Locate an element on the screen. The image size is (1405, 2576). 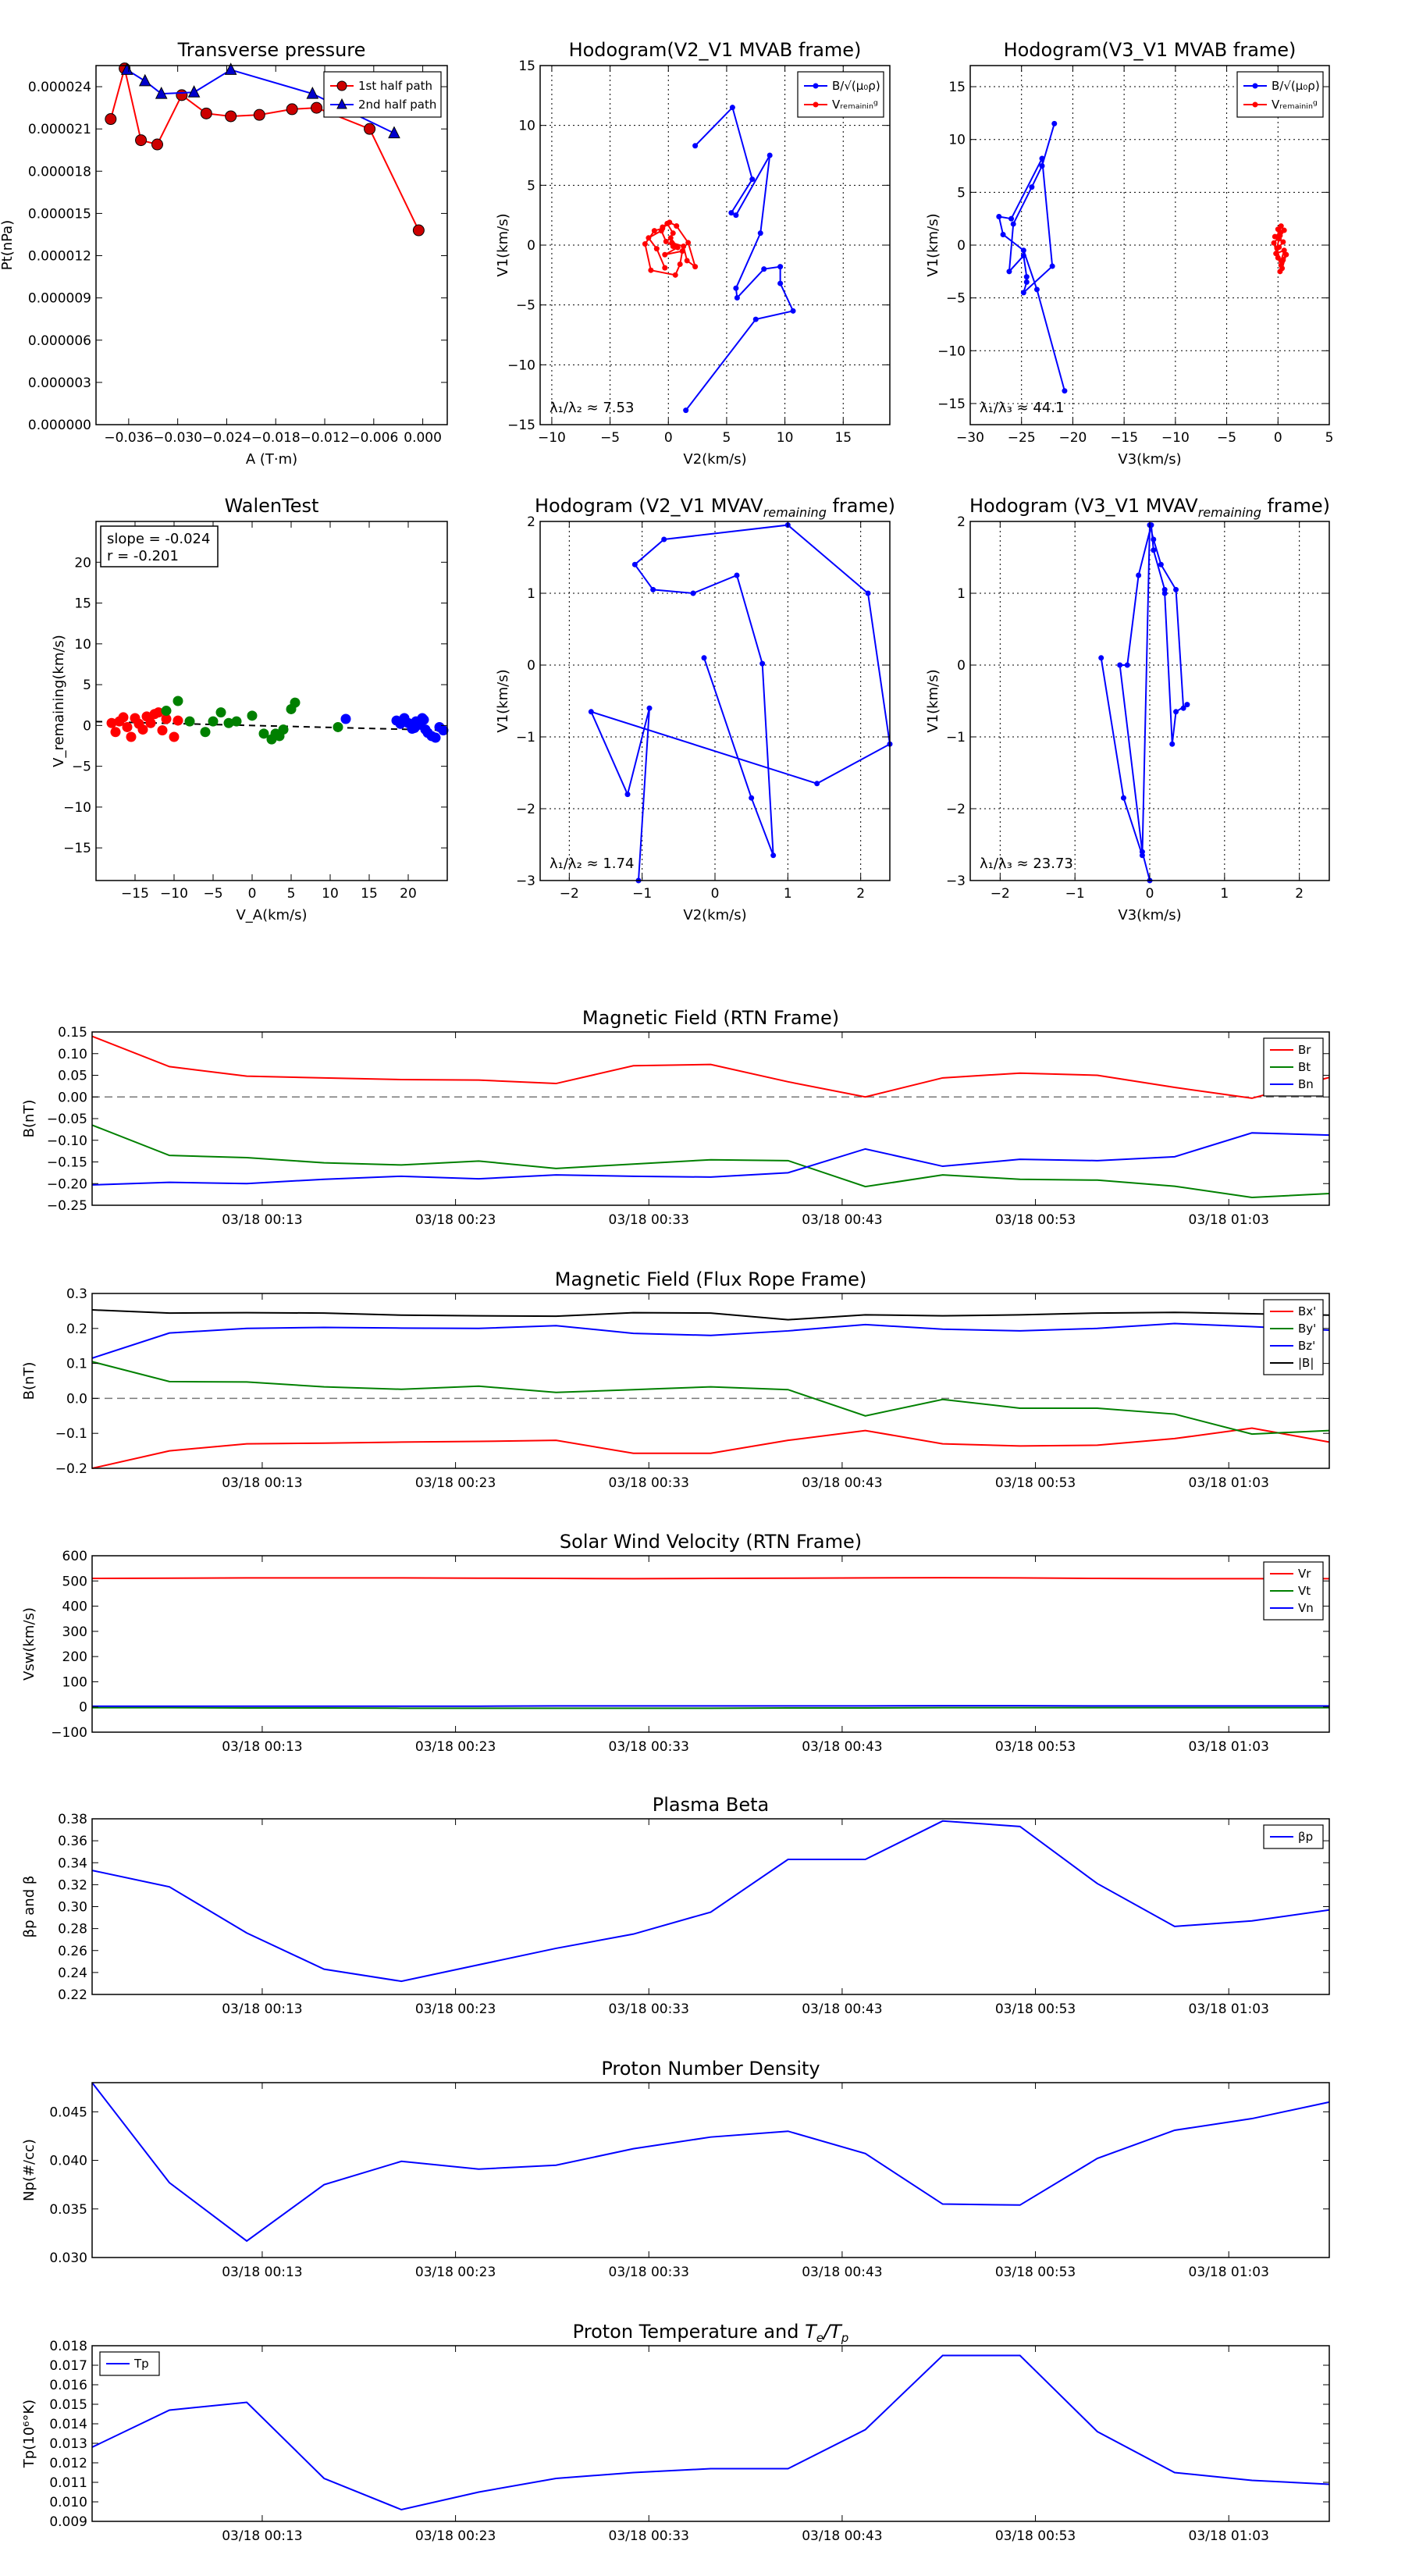
chart-title: Solar Wind Velocity (RTN Frame) is located at coordinates (711, 1542).